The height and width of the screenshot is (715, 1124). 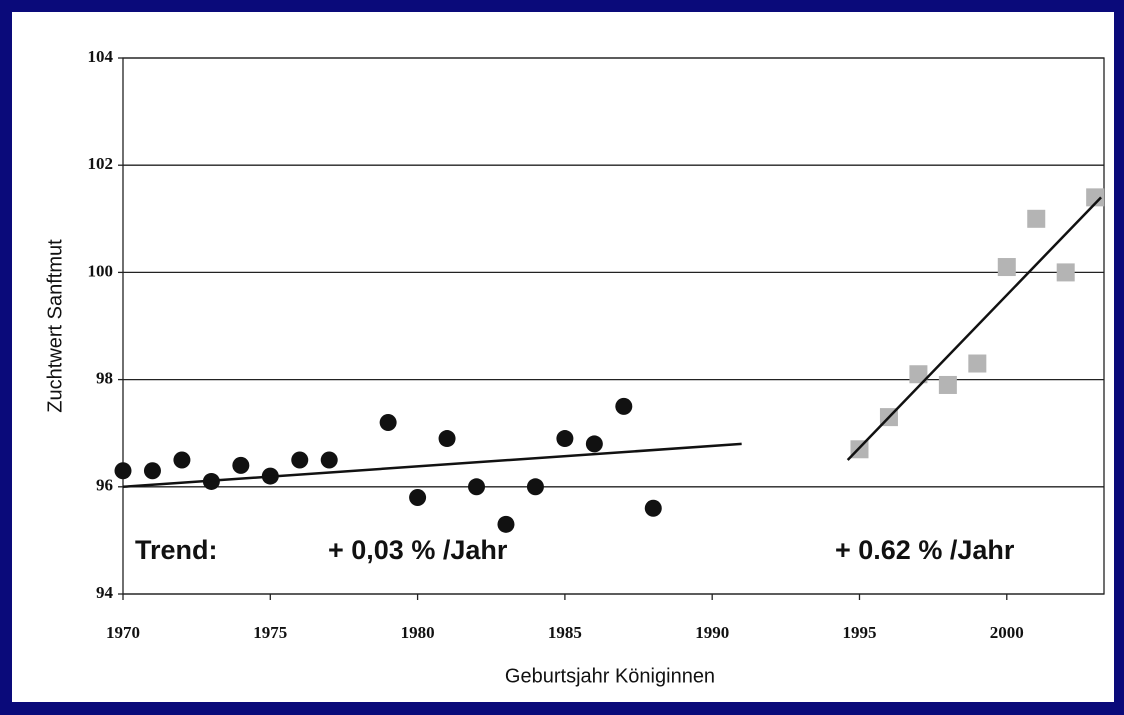 What do you see at coordinates (418, 550) in the screenshot?
I see `annotation: + 0,03 % /Jahr` at bounding box center [418, 550].